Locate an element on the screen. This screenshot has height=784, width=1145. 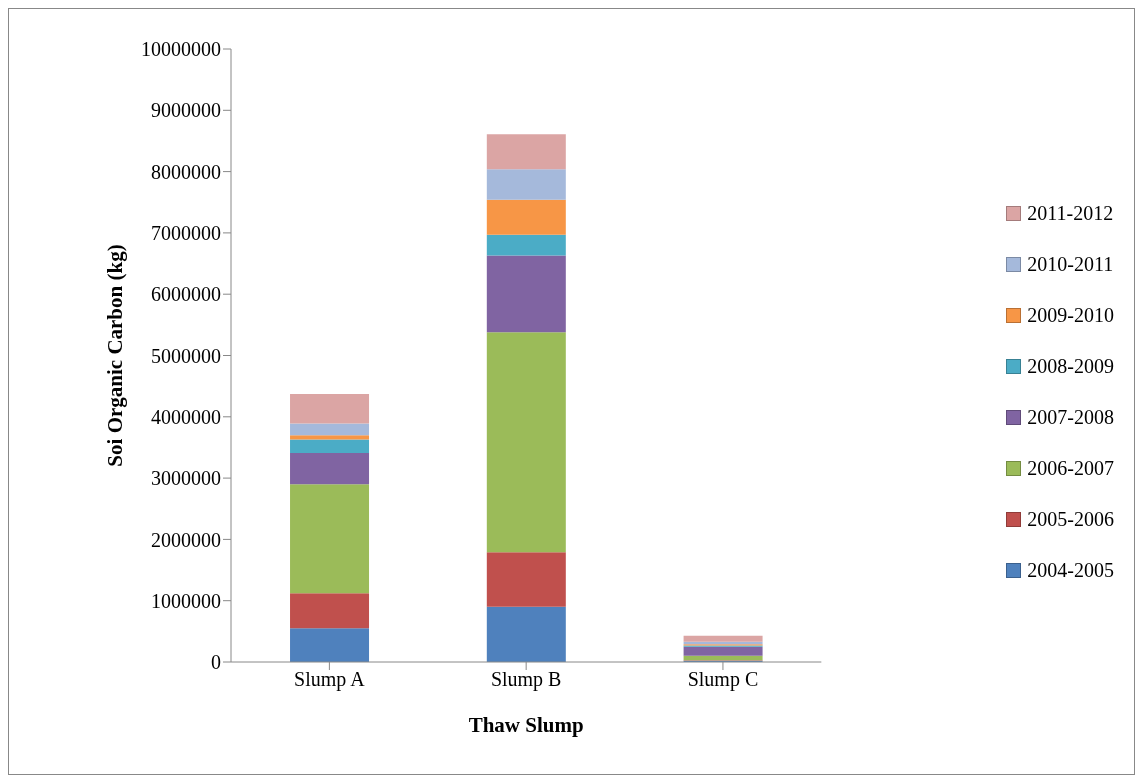
y-tick-label: 0 is located at coordinates (216, 662).